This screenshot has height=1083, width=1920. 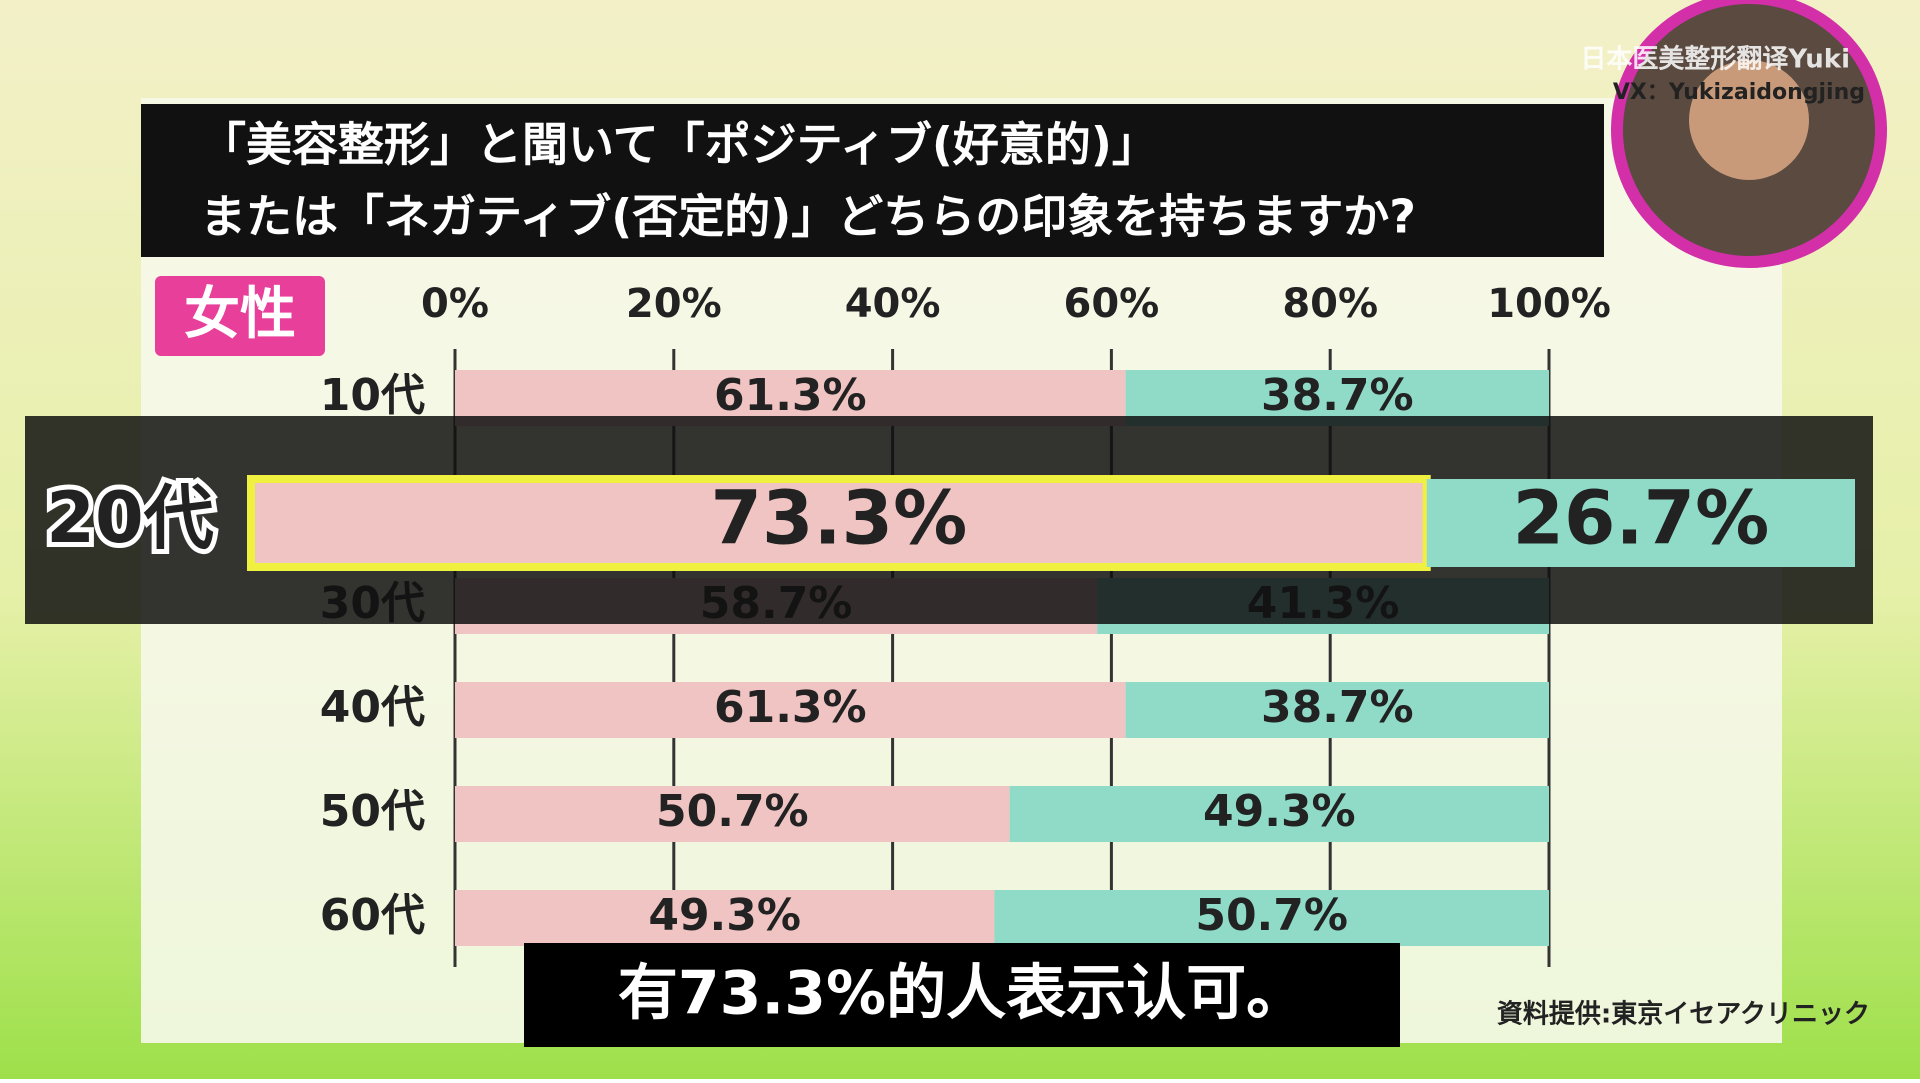 What do you see at coordinates (679, 145) in the screenshot?
I see `title-line: 「美容整形」と聞いて「ポジティブ(好意的)」` at bounding box center [679, 145].